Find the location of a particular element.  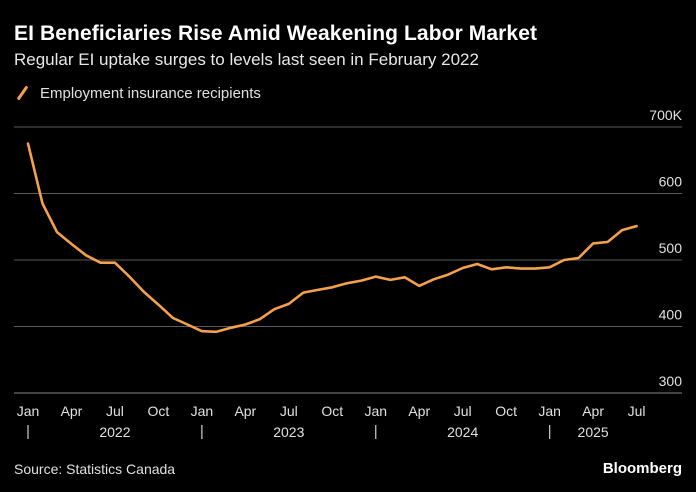

y-tick-label: 400 is located at coordinates (671, 315).